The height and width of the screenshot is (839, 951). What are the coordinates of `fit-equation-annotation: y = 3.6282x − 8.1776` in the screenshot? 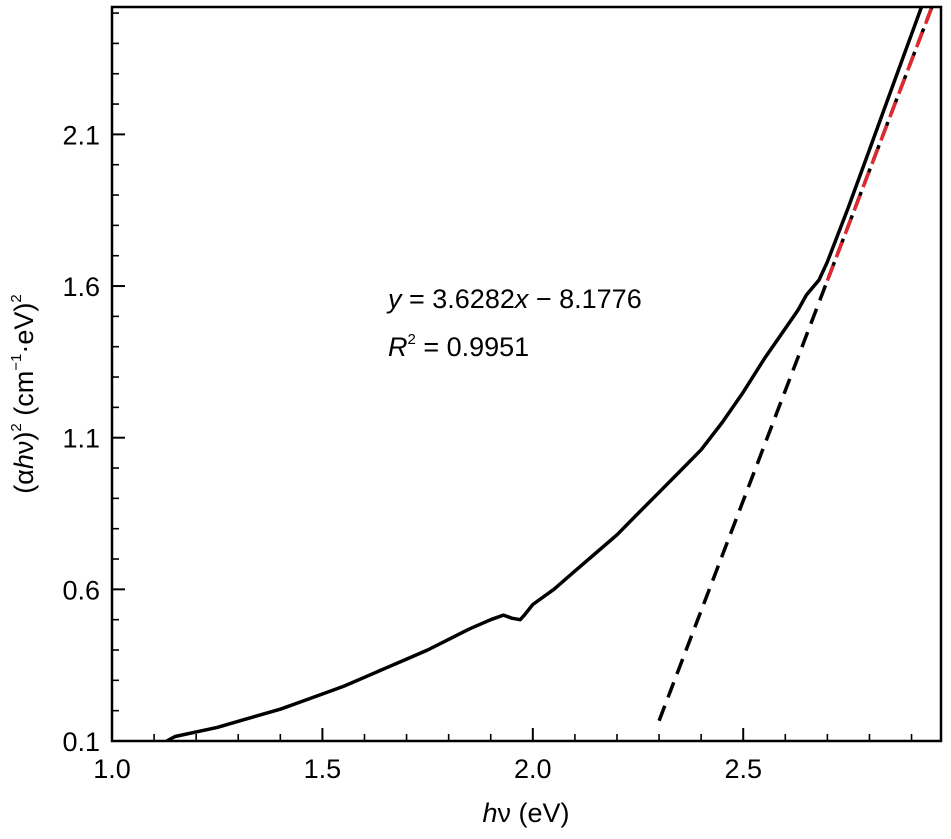 It's located at (514, 299).